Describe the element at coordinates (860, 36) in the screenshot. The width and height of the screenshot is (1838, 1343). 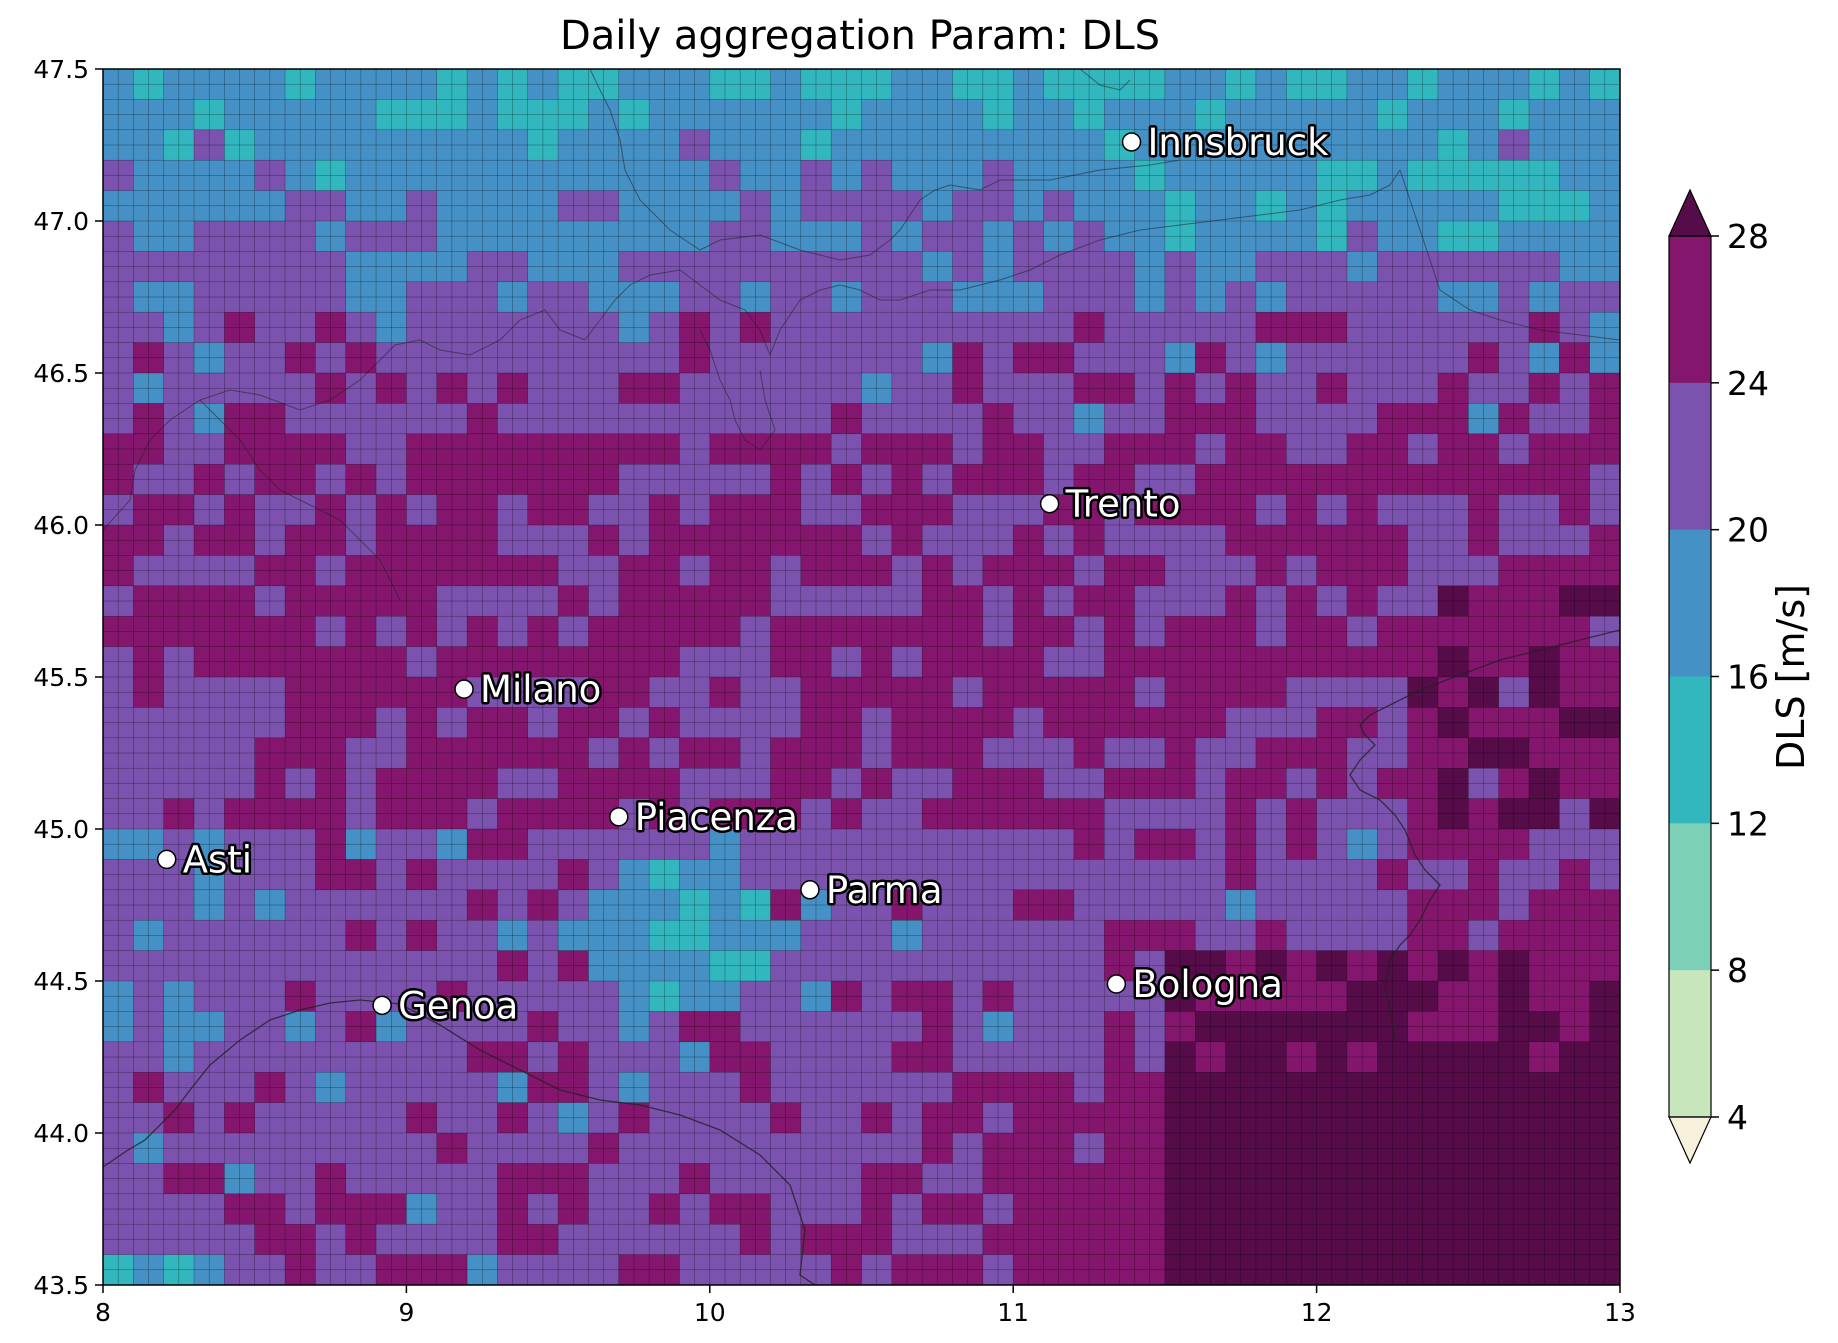
I see `chart-title: Daily aggregation Param: DLS` at that location.